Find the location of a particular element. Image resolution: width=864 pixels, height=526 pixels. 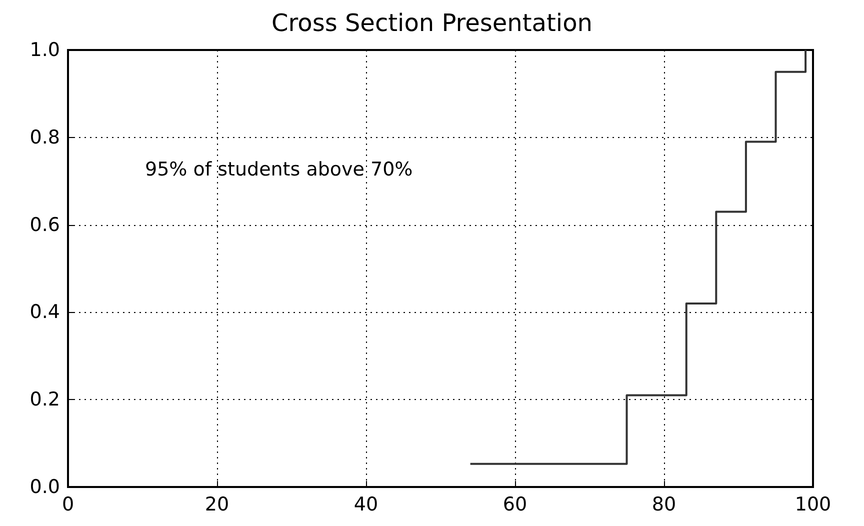

y-tick-label: 0.8 is located at coordinates (45, 137).